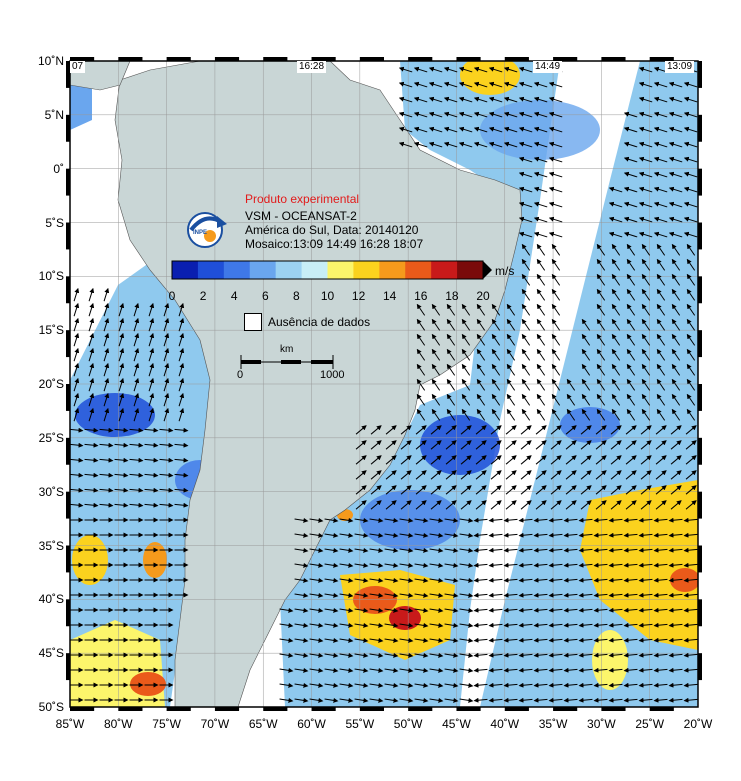 The height and width of the screenshot is (781, 741). What do you see at coordinates (155, 560) in the screenshot?
I see `wind-patch` at bounding box center [155, 560].